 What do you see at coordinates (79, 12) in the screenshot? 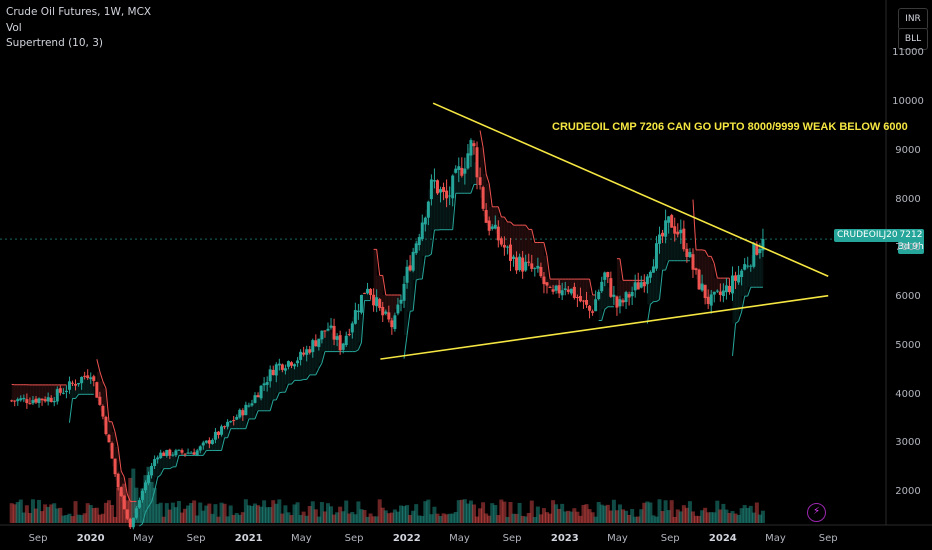
I see `legend-symbol: Crude Oil Futures, 1W, MCX` at bounding box center [79, 12].